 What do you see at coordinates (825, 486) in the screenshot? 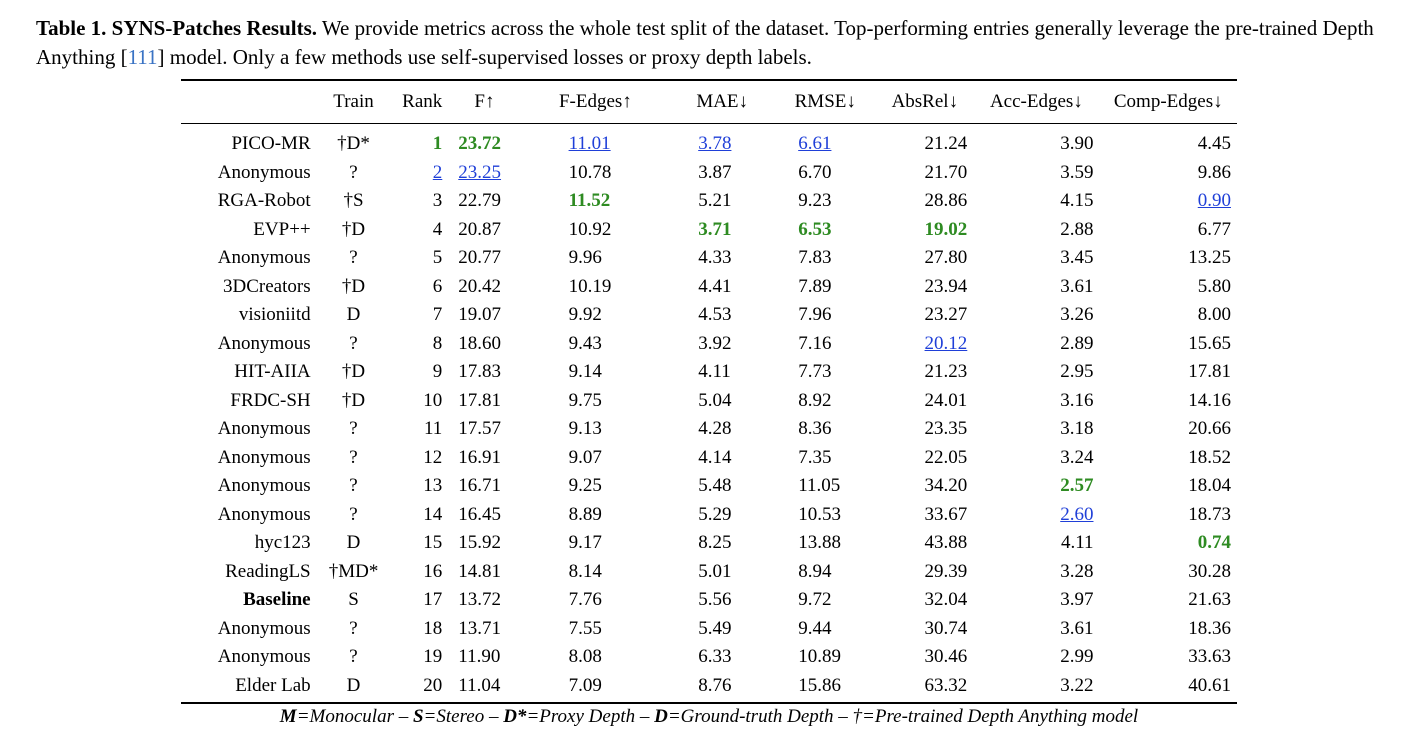
I see `cell-rmse: 11.05` at bounding box center [825, 486].